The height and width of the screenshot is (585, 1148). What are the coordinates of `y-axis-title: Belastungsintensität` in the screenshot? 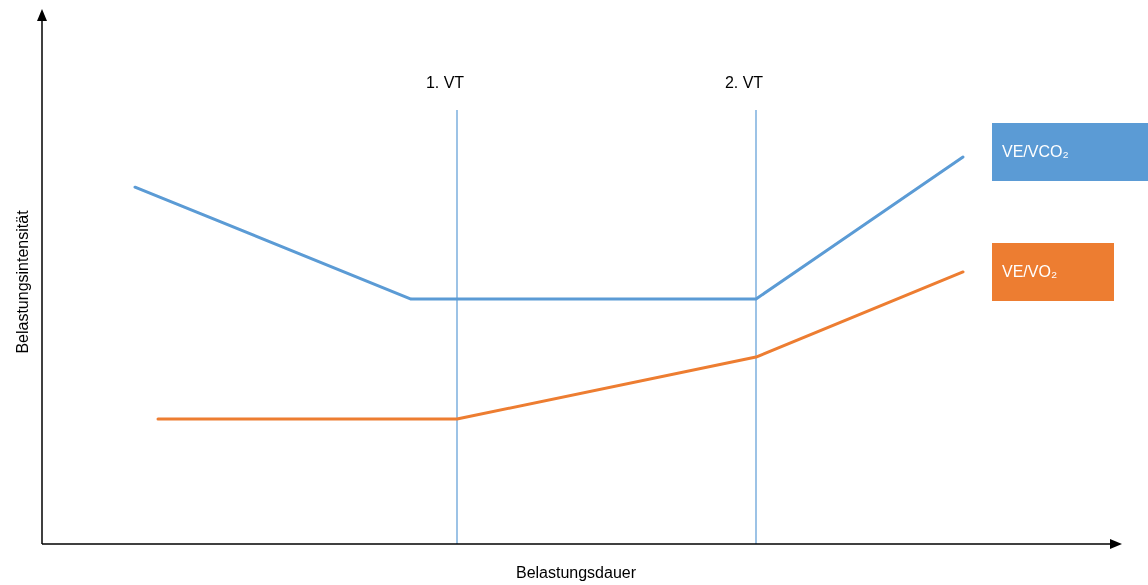 It's located at (23, 281).